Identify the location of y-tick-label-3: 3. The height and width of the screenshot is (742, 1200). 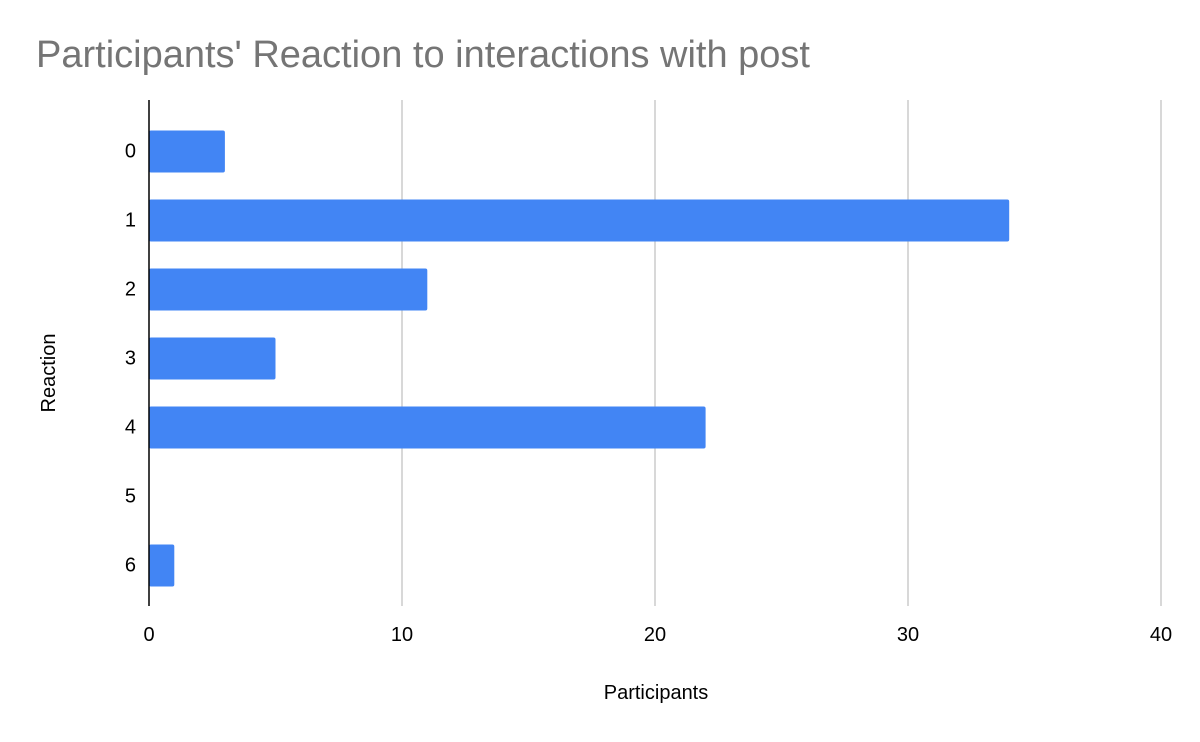
(130, 359).